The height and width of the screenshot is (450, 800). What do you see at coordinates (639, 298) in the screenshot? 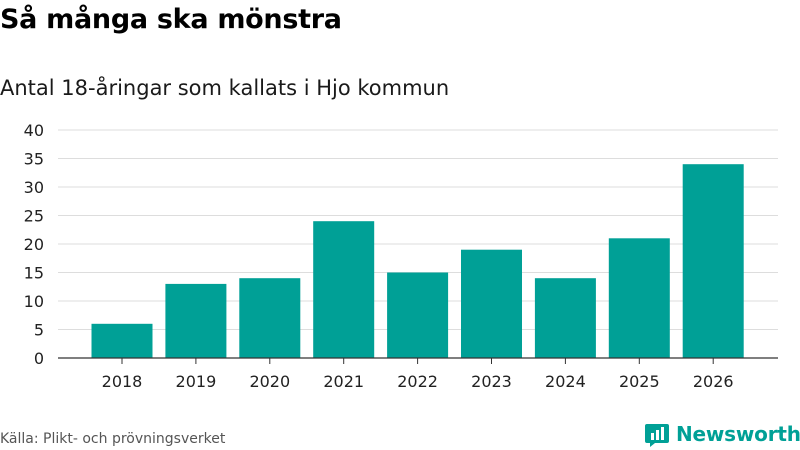
I see `bar-2025` at bounding box center [639, 298].